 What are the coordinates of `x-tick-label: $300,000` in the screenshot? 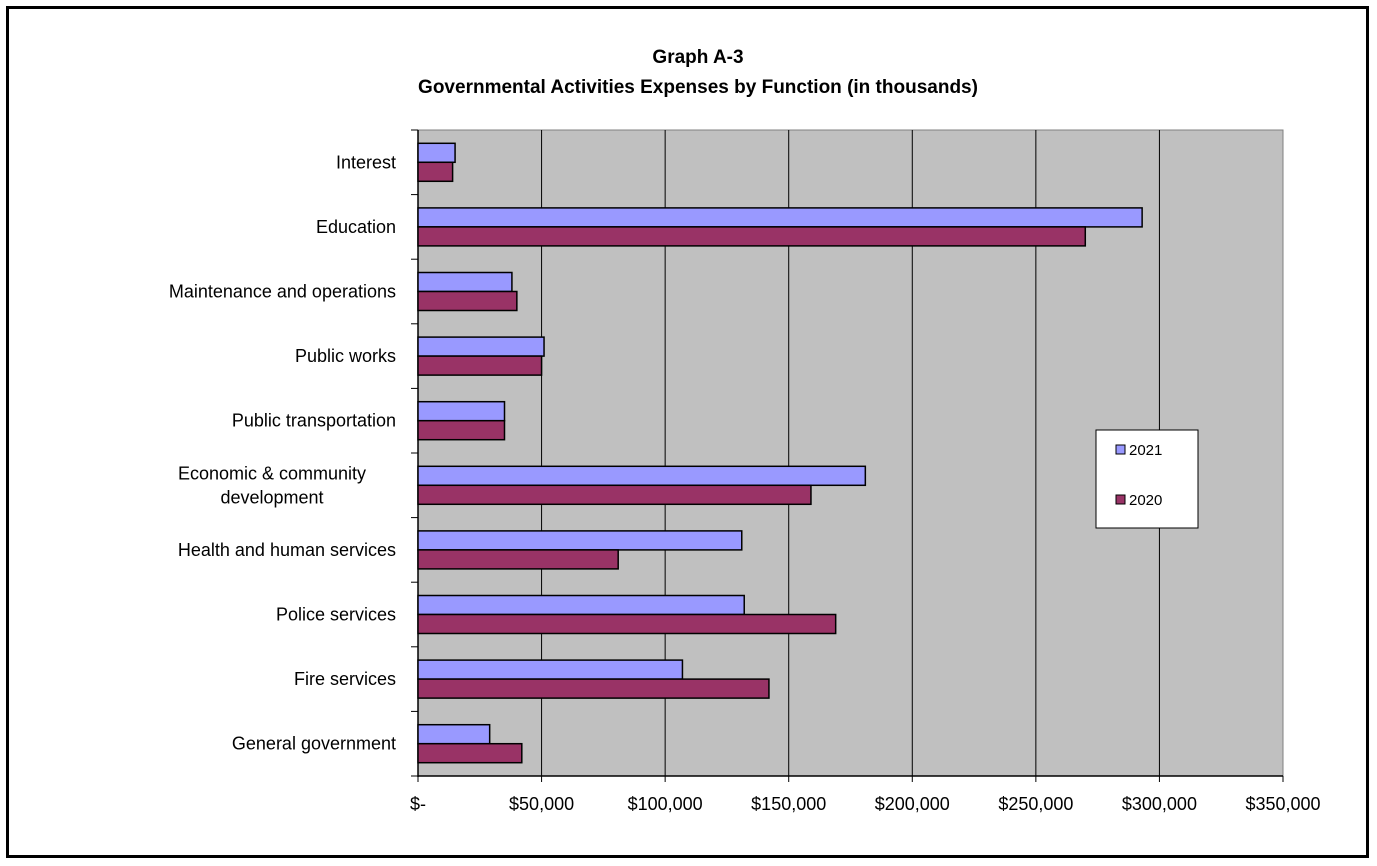 It's located at (1159, 804).